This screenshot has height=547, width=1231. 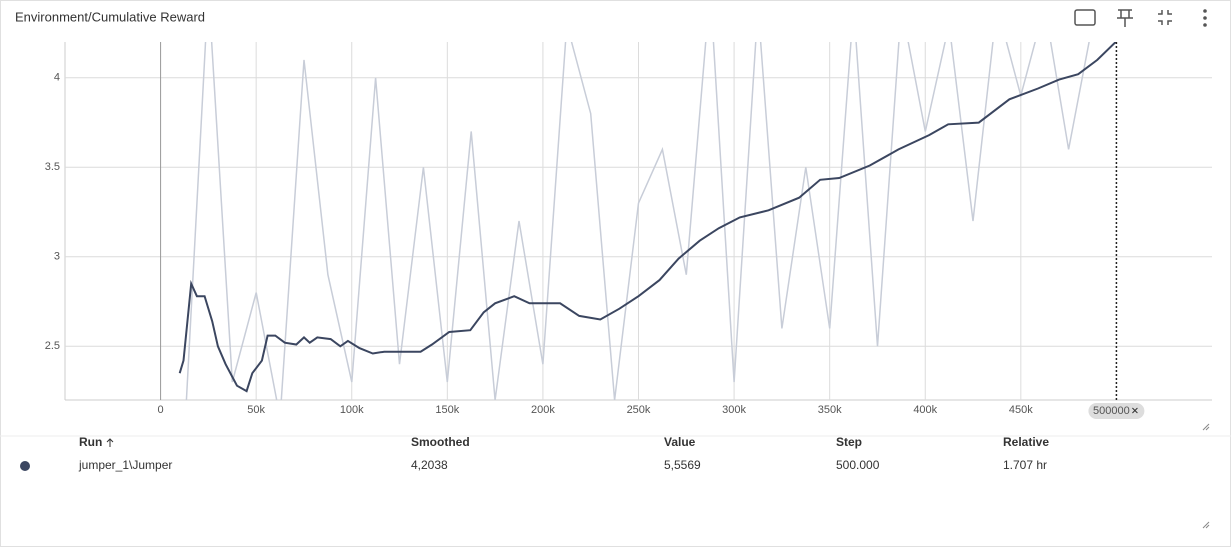 What do you see at coordinates (925, 410) in the screenshot?
I see `x-tick-label: 400k` at bounding box center [925, 410].